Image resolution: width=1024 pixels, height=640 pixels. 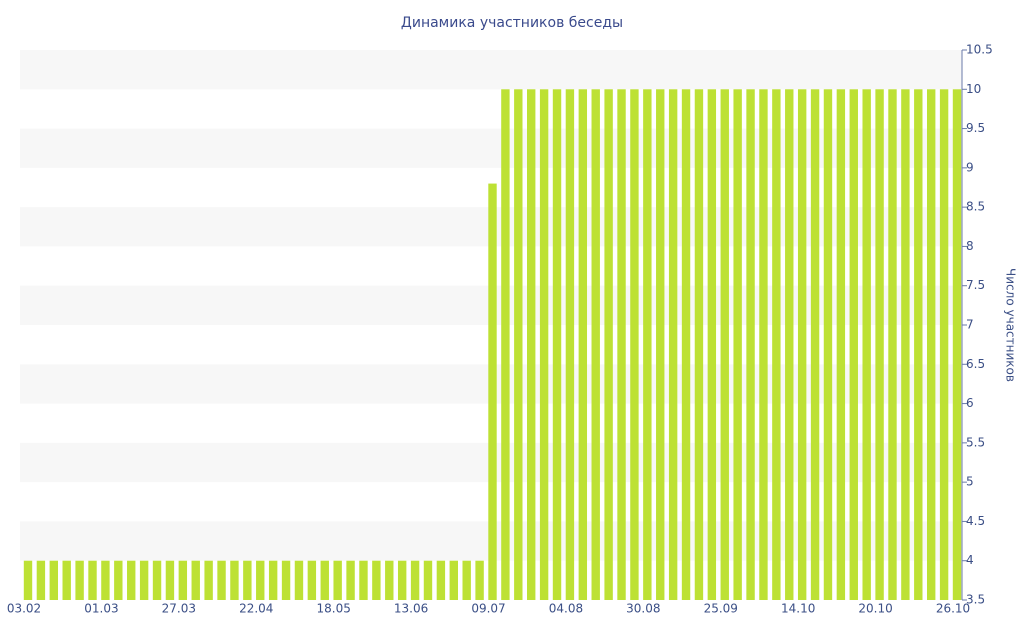 I want to click on y-tick-label: 7.5, so click(x=975, y=285).